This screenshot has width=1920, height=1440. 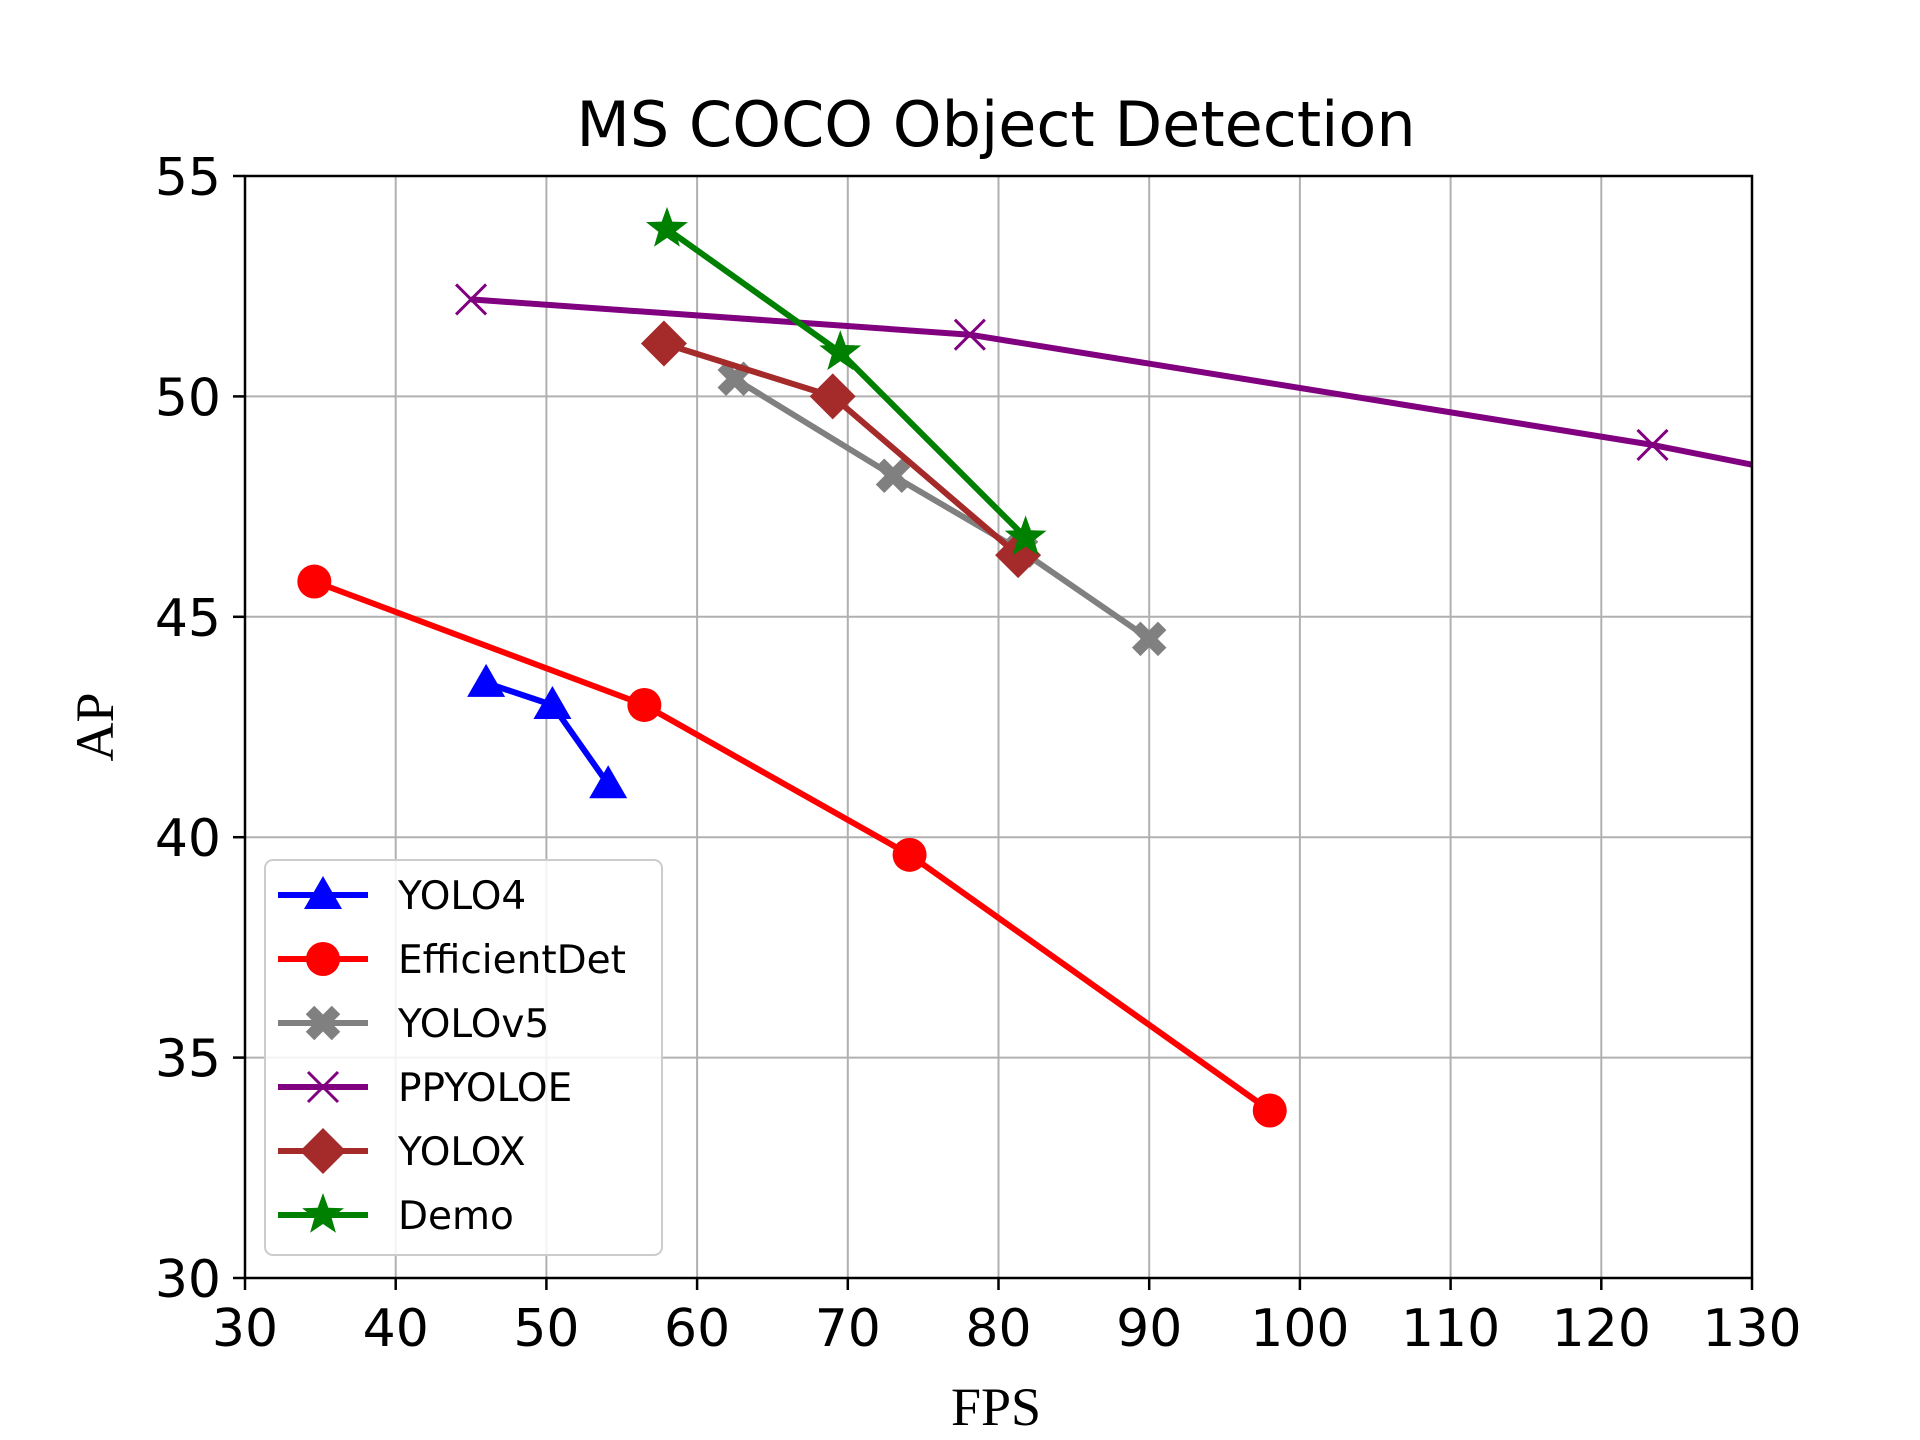 What do you see at coordinates (188, 839) in the screenshot?
I see `y-tick-label: 40` at bounding box center [188, 839].